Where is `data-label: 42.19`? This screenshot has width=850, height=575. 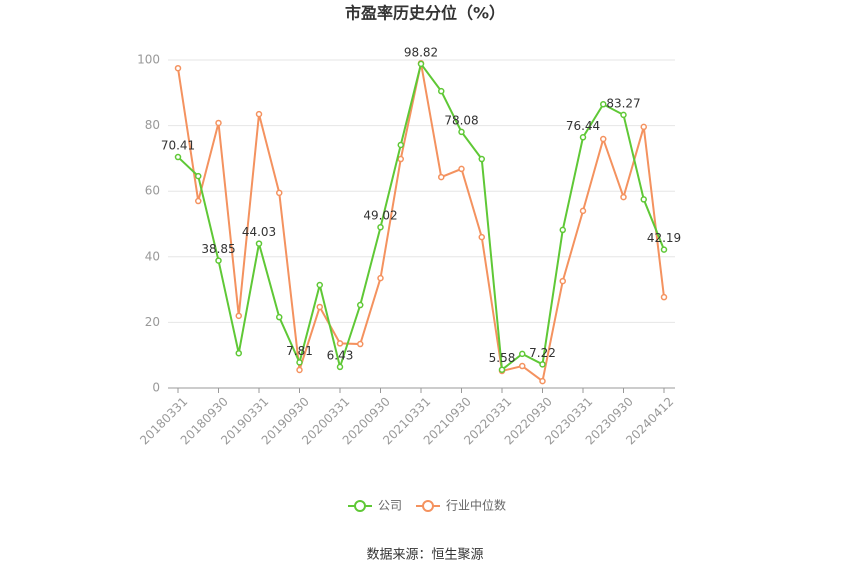
data-label: 42.19 is located at coordinates (664, 238).